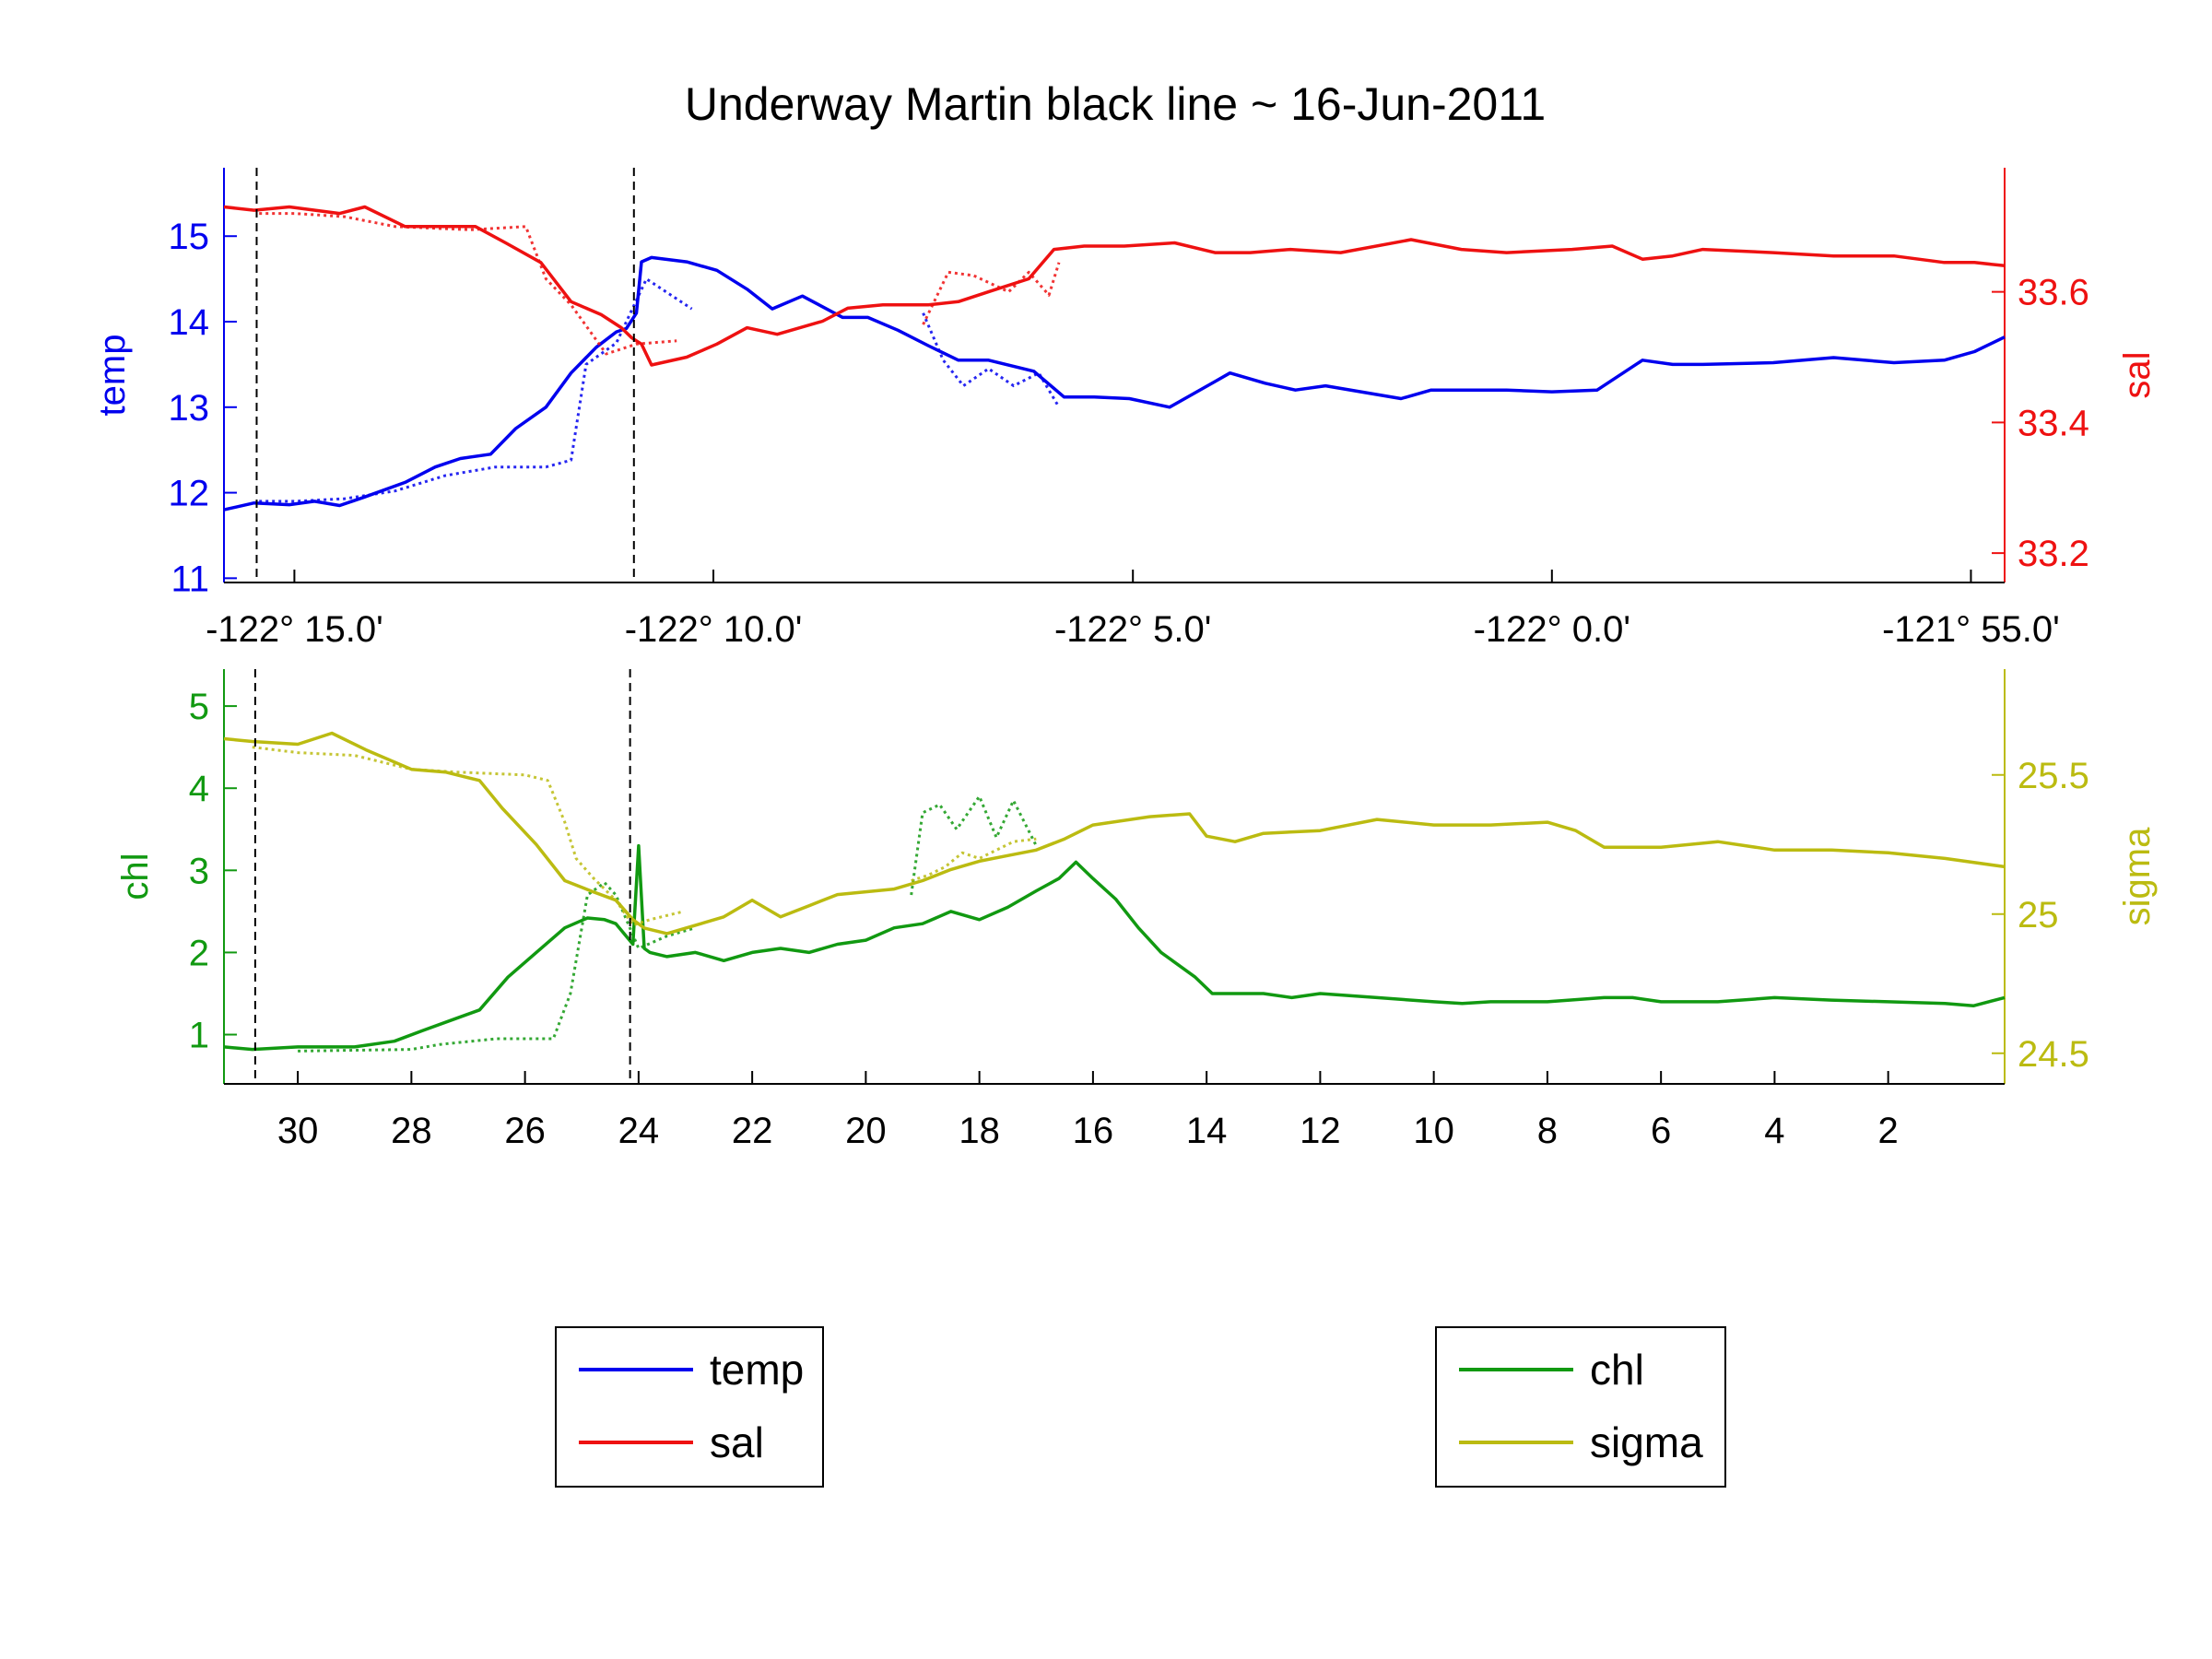  I want to click on x-tick-label: 18, so click(979, 1131).